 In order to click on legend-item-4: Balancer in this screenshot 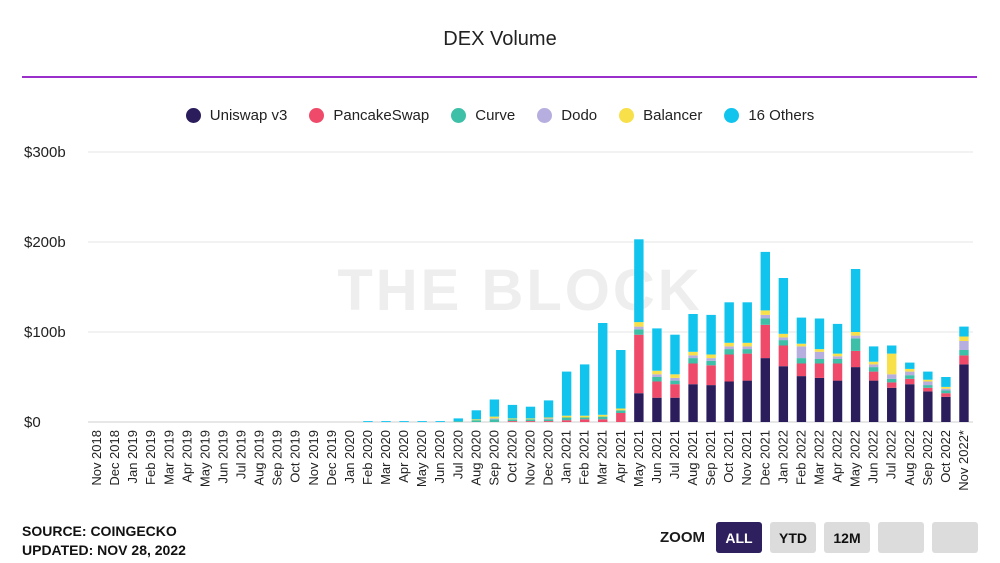, I will do `click(660, 115)`.